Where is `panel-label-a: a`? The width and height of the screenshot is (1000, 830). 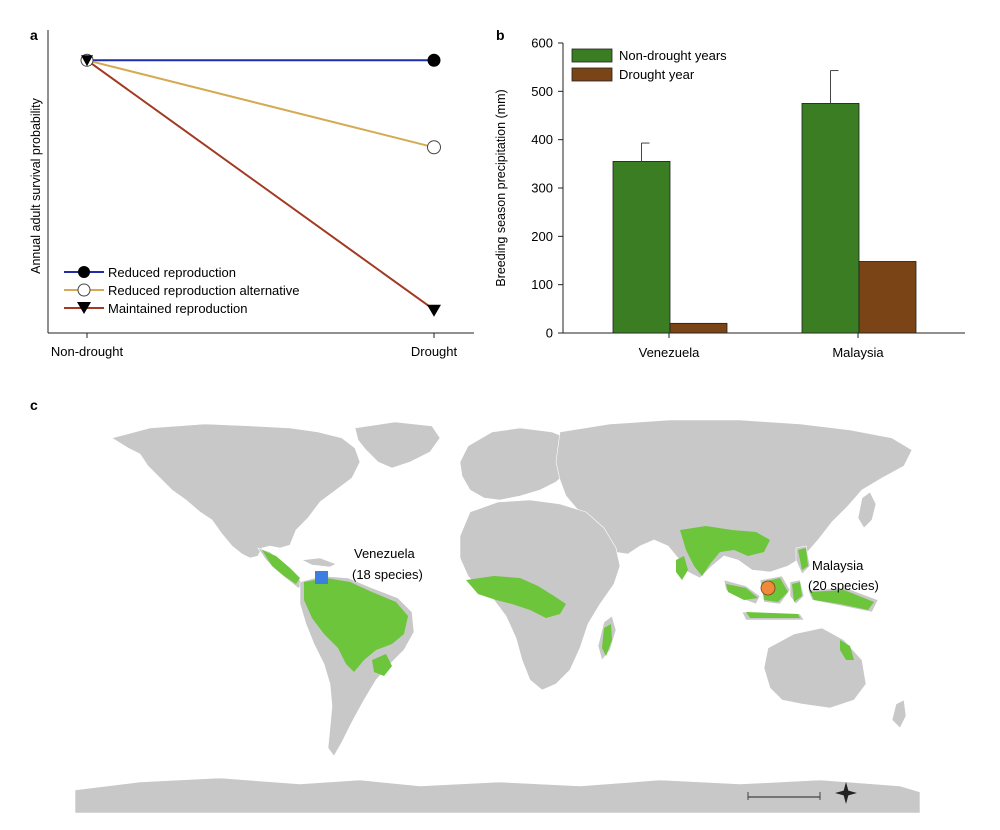
panel-label-a: a is located at coordinates (34, 35).